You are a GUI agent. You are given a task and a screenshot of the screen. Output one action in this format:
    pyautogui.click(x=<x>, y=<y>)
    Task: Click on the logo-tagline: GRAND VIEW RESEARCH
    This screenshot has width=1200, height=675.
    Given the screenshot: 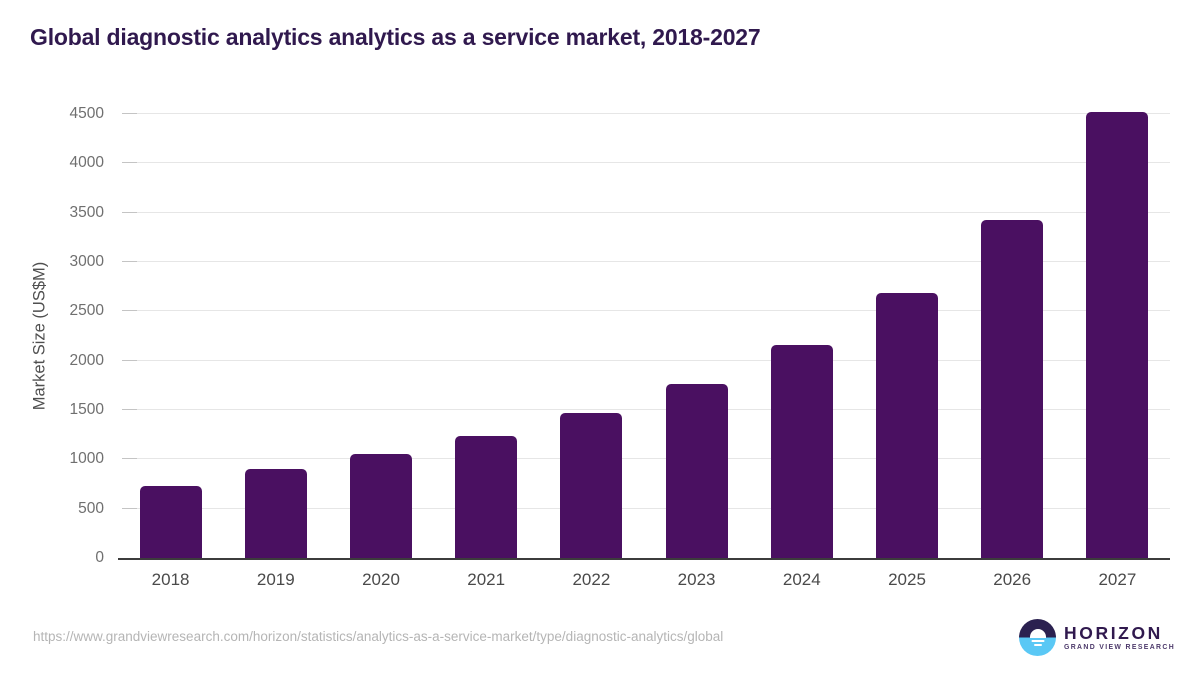 What is the action you would take?
    pyautogui.click(x=1120, y=647)
    